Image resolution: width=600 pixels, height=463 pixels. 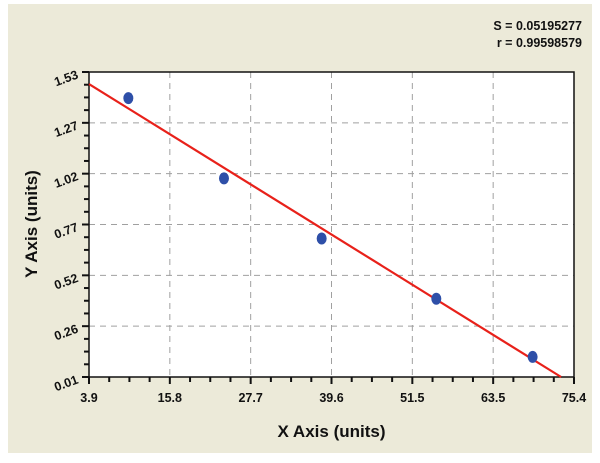 I want to click on y-tick-label: 1.02, so click(x=66, y=179).